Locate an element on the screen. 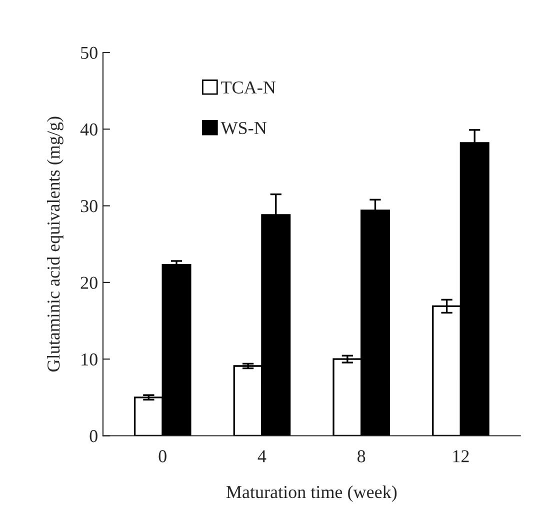 This screenshot has width=542, height=525. y-tick-label: 30 is located at coordinates (89, 206).